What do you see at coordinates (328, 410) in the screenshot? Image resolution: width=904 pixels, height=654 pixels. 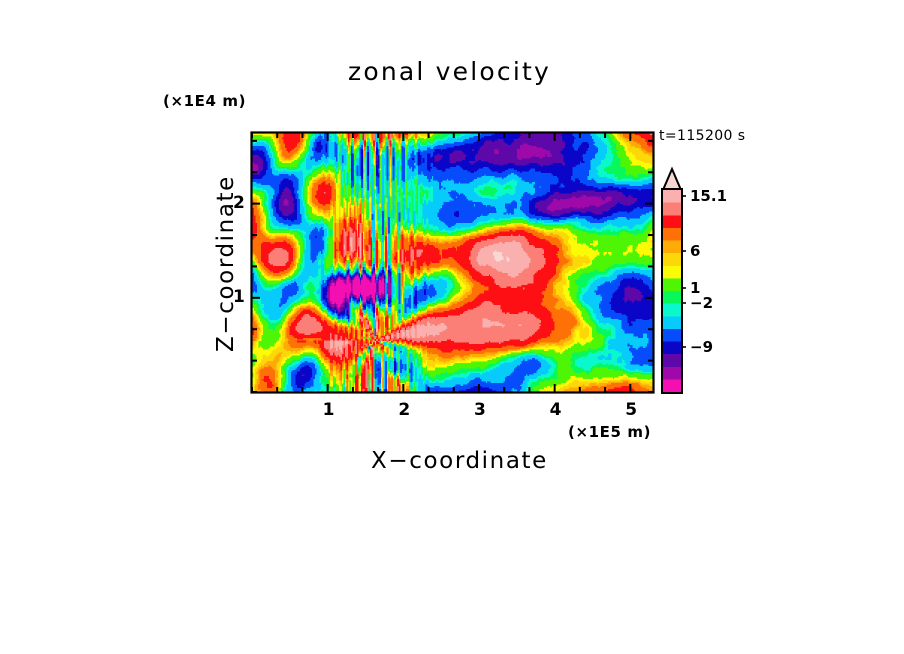 I see `x-tick-label: 1` at bounding box center [328, 410].